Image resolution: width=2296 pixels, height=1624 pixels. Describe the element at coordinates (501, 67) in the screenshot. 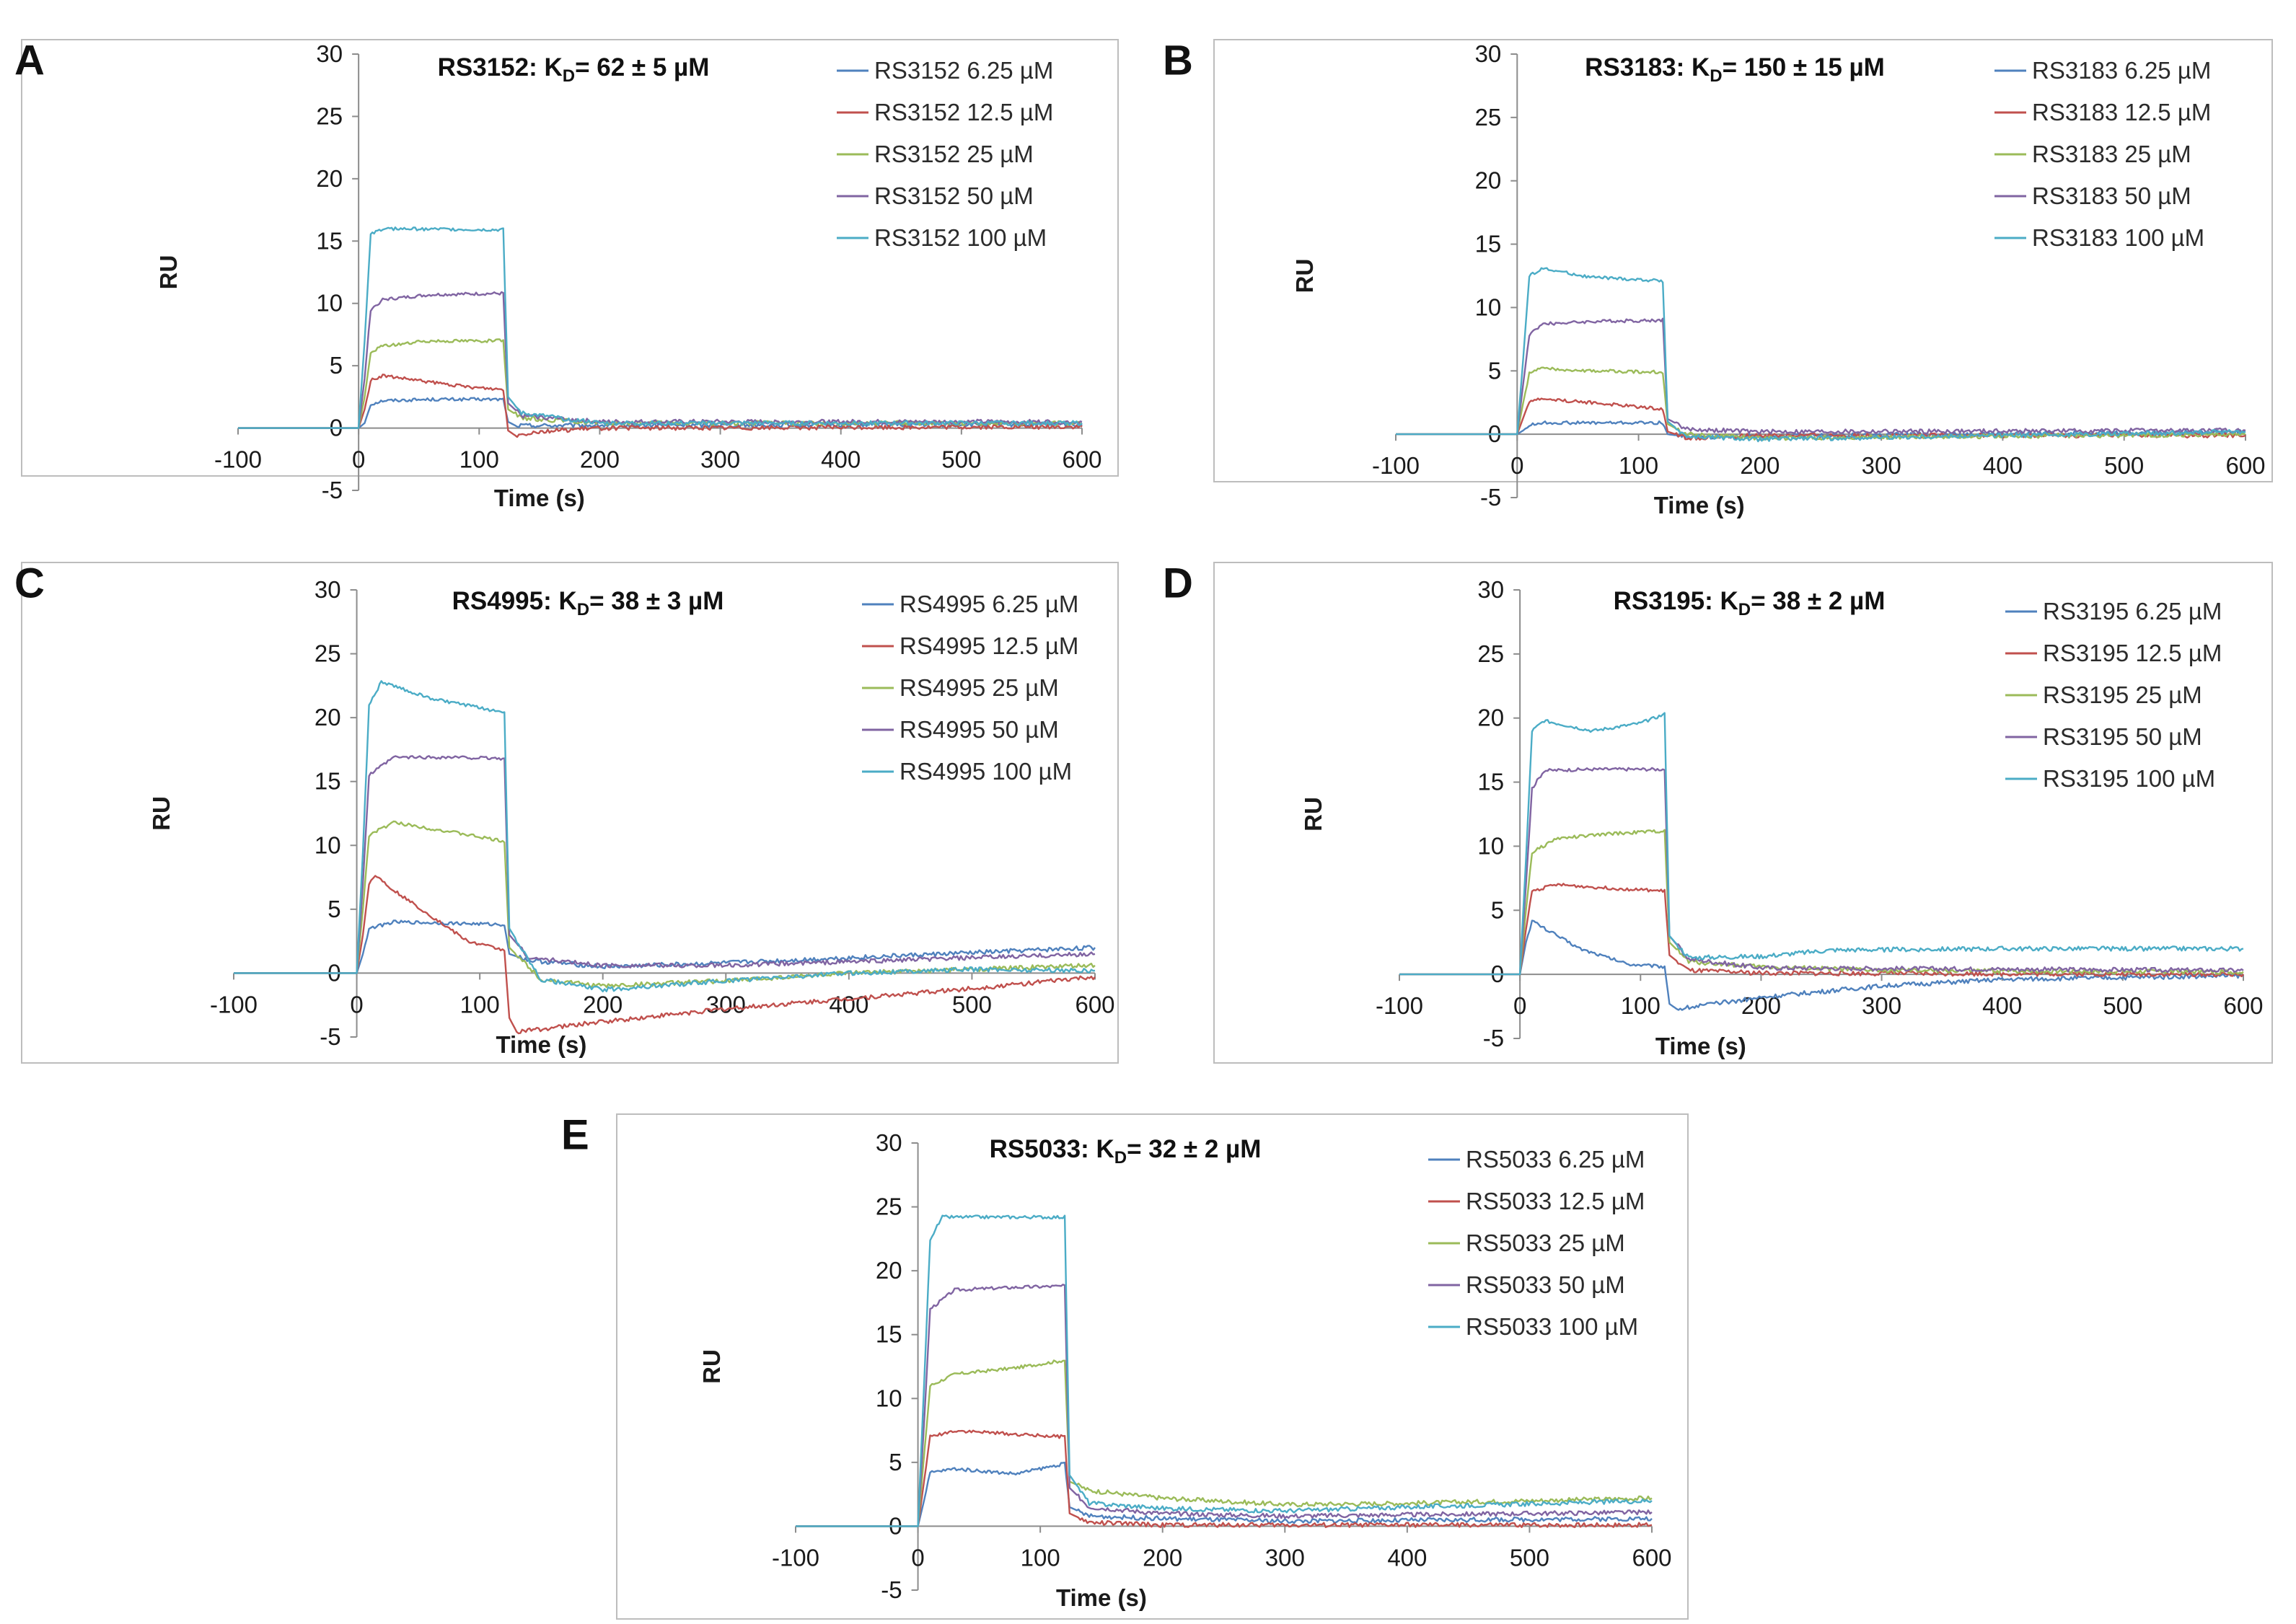

I see `chart-title-main: RS3152: K` at that location.